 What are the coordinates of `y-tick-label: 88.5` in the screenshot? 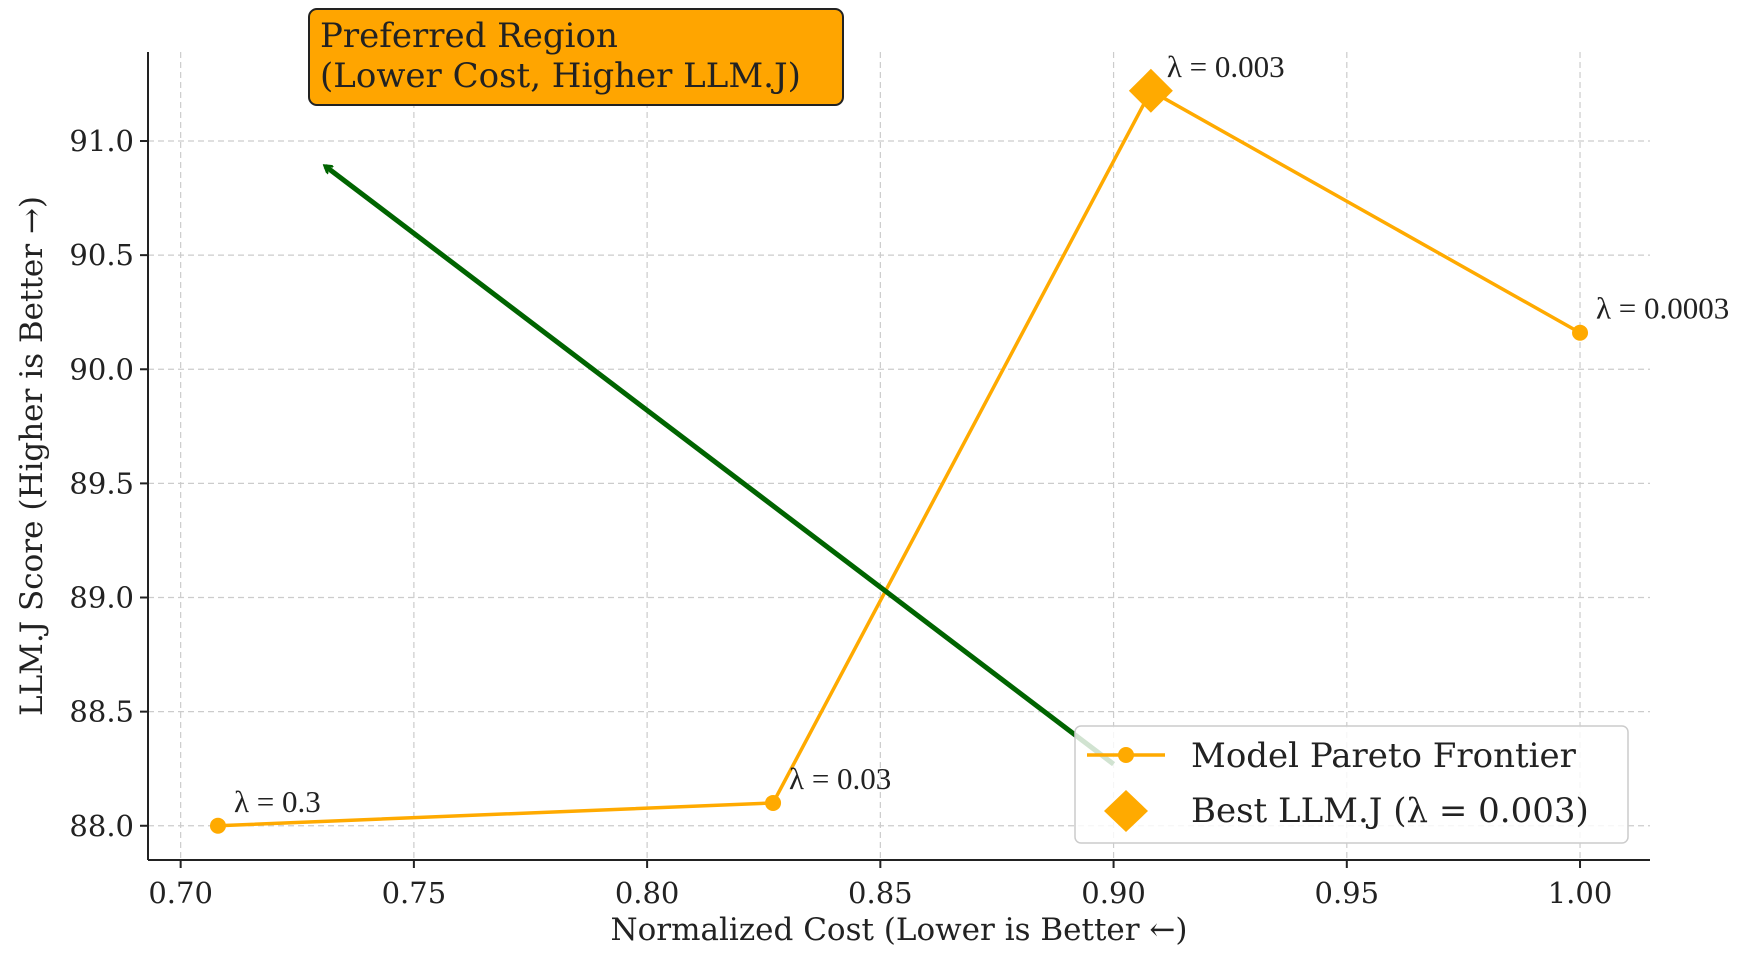 It's located at (101, 712).